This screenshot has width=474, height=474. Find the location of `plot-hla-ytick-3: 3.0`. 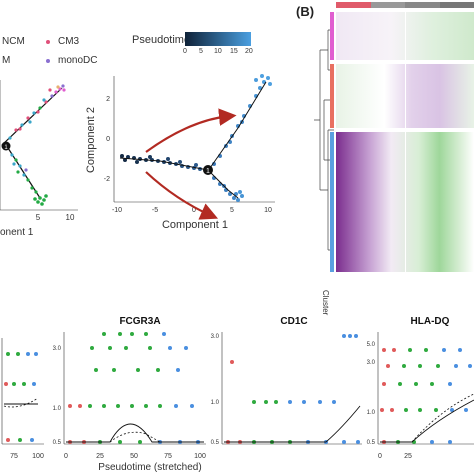

plot-hla-ytick-3: 3.0 is located at coordinates (371, 363).